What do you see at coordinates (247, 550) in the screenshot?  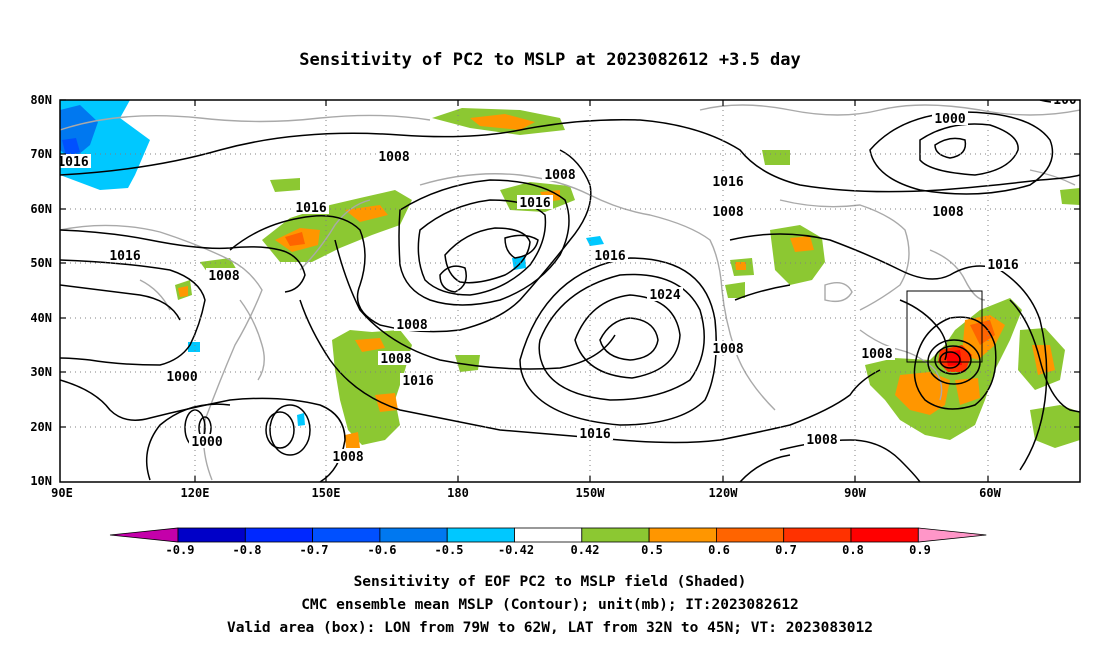 I see `colorbar-label: -0.8` at bounding box center [247, 550].